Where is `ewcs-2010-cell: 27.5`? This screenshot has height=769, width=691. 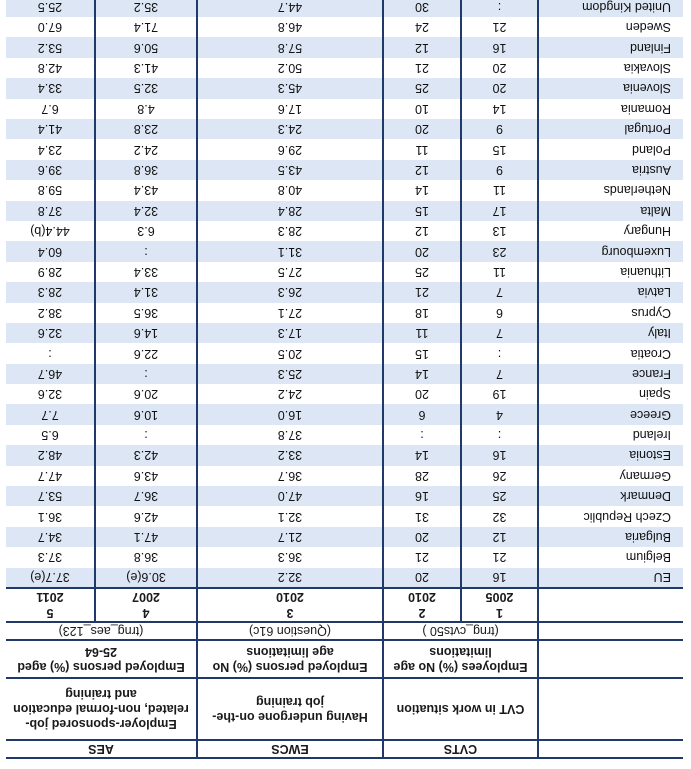 ewcs-2010-cell: 27.5 is located at coordinates (290, 272).